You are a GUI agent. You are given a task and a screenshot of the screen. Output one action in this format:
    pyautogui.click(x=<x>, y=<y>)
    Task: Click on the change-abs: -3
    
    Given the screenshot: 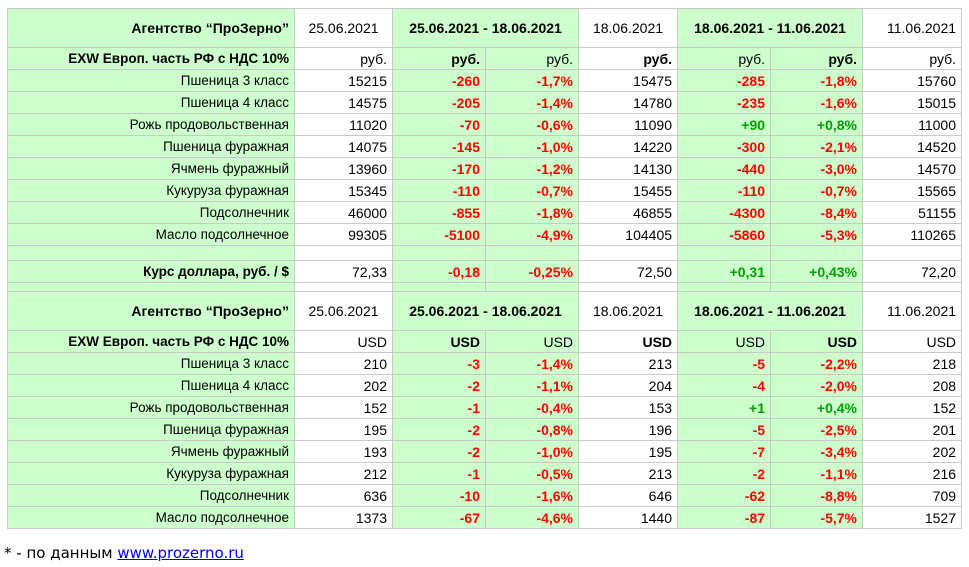 What is the action you would take?
    pyautogui.click(x=439, y=363)
    